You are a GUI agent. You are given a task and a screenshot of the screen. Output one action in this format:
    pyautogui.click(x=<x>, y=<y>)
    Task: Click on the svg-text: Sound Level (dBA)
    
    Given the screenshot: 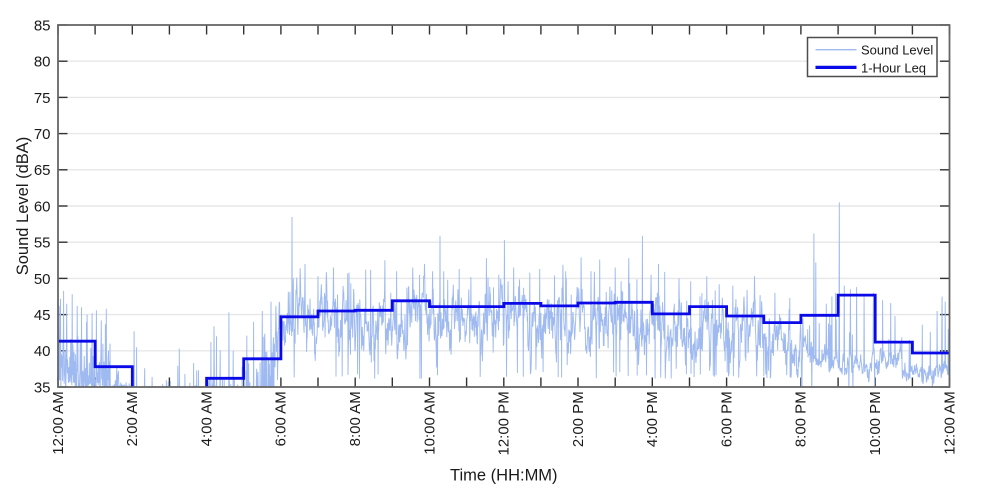 What is the action you would take?
    pyautogui.click(x=23, y=206)
    